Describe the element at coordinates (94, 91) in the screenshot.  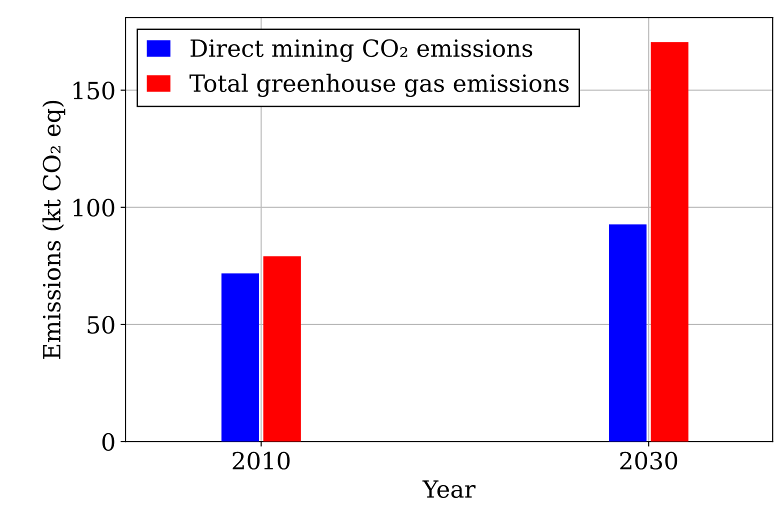
I see `y-tick-label: 150` at that location.